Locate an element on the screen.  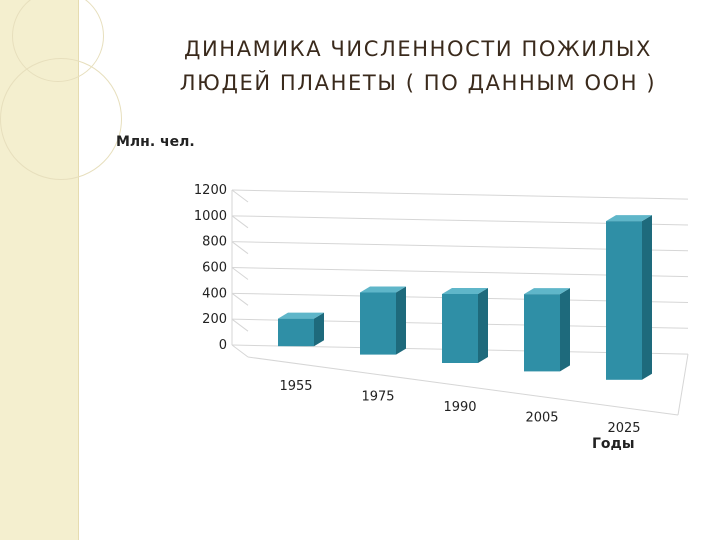
y-tick-label: 600 is located at coordinates (214, 268).